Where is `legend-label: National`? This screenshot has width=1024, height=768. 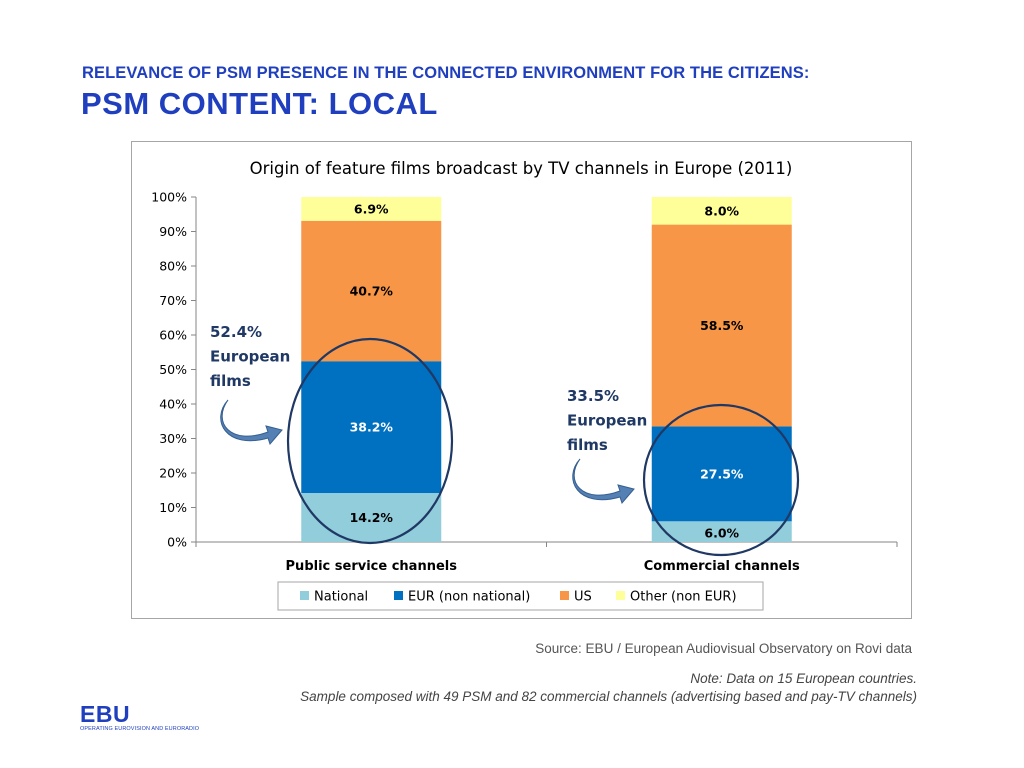
legend-label: National is located at coordinates (341, 597).